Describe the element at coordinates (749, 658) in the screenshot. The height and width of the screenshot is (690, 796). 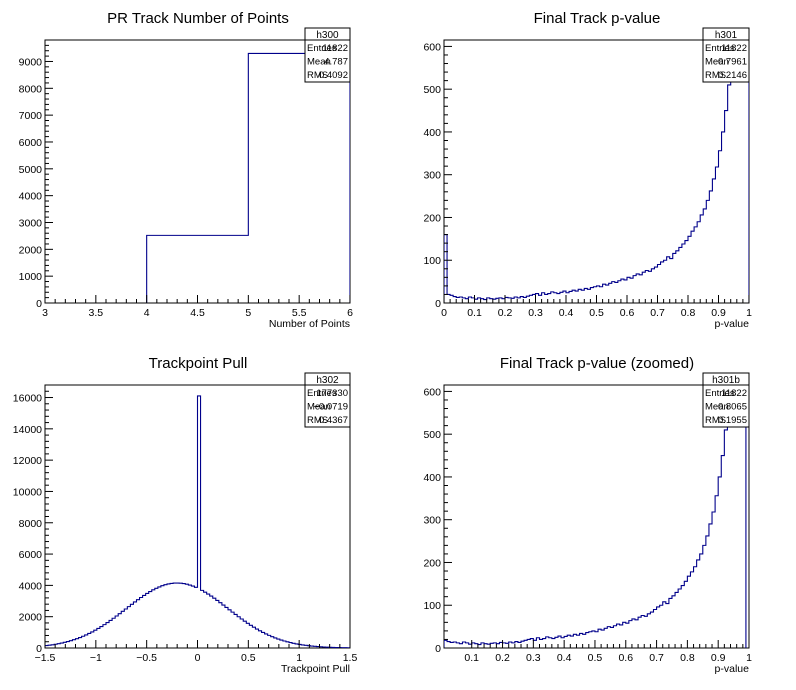
I see `x-tick-label: 1` at that location.